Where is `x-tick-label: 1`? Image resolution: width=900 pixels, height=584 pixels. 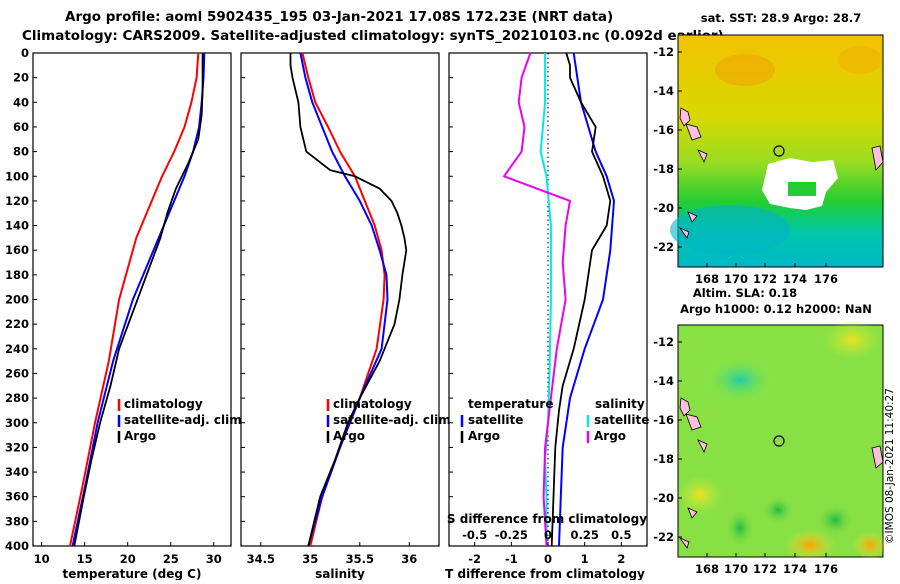
x-tick-label: 1 is located at coordinates (585, 559).